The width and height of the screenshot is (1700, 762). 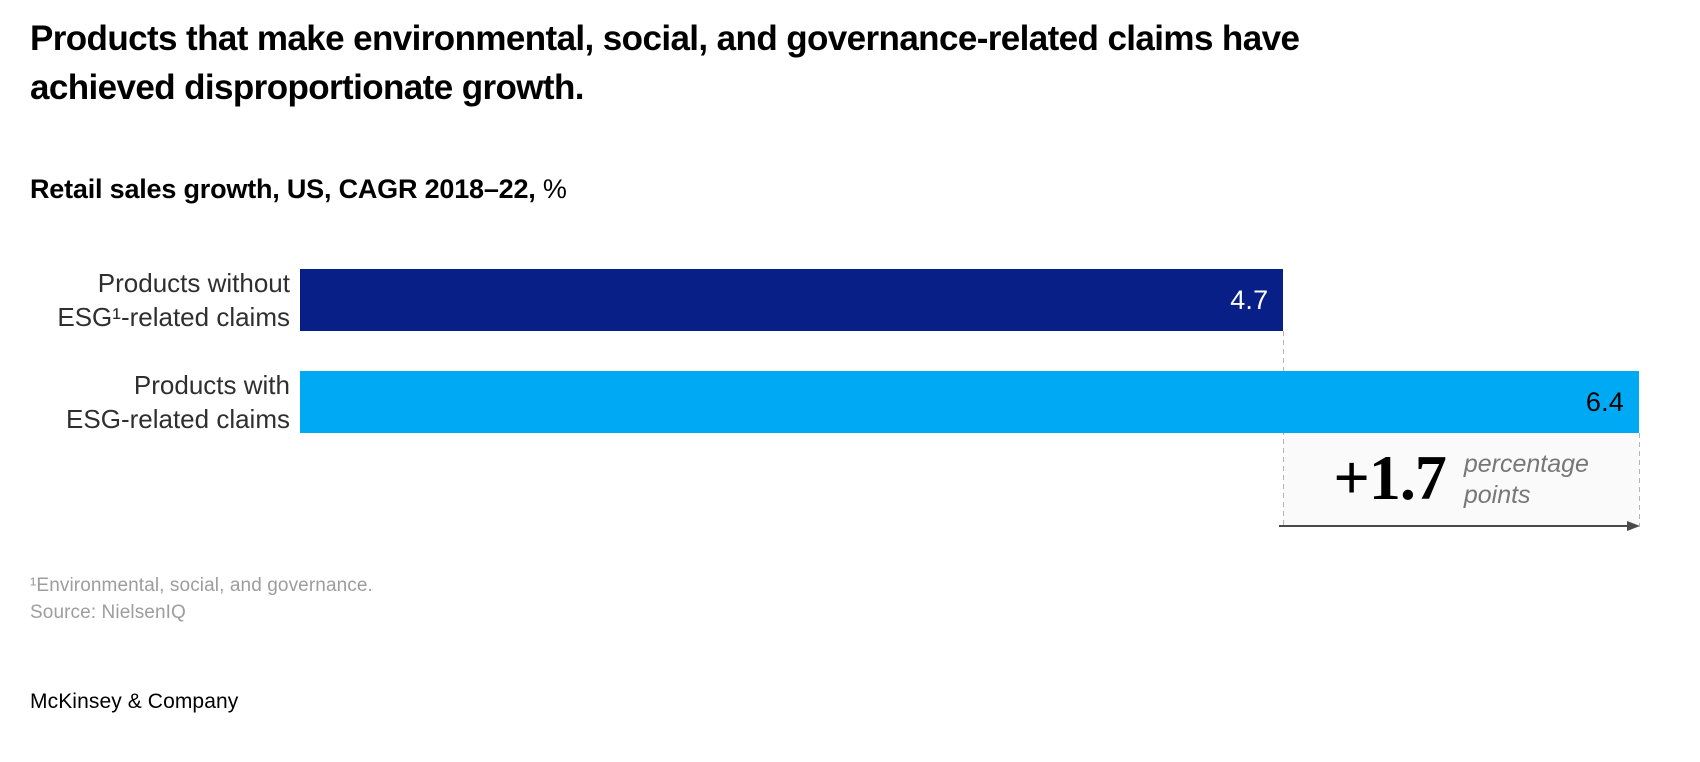 What do you see at coordinates (1459, 482) in the screenshot?
I see `delta-annotation: +1.7 percentage points` at bounding box center [1459, 482].